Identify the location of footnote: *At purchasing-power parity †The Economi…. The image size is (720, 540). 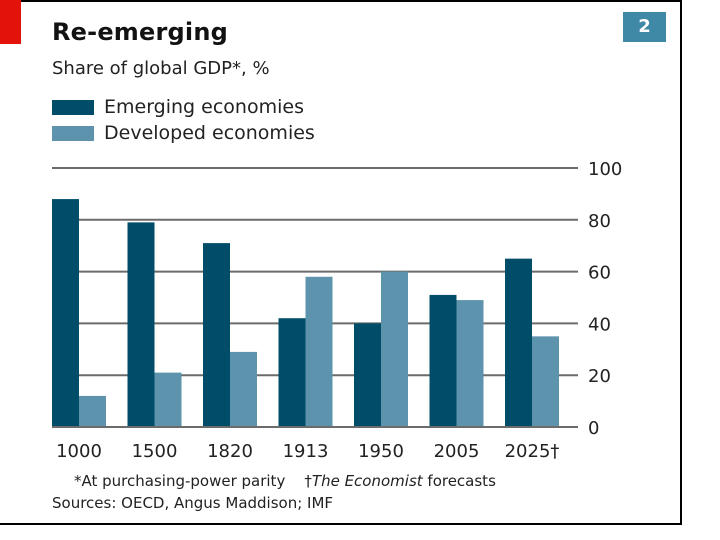
(285, 481).